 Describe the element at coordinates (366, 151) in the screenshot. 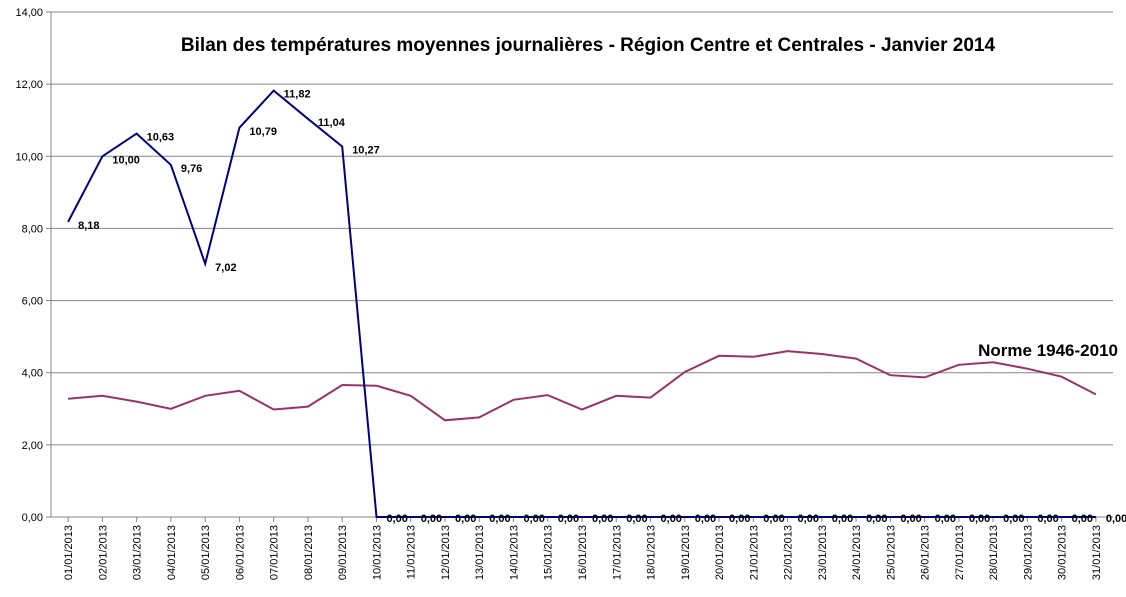

I see `data-label: 10,27` at that location.